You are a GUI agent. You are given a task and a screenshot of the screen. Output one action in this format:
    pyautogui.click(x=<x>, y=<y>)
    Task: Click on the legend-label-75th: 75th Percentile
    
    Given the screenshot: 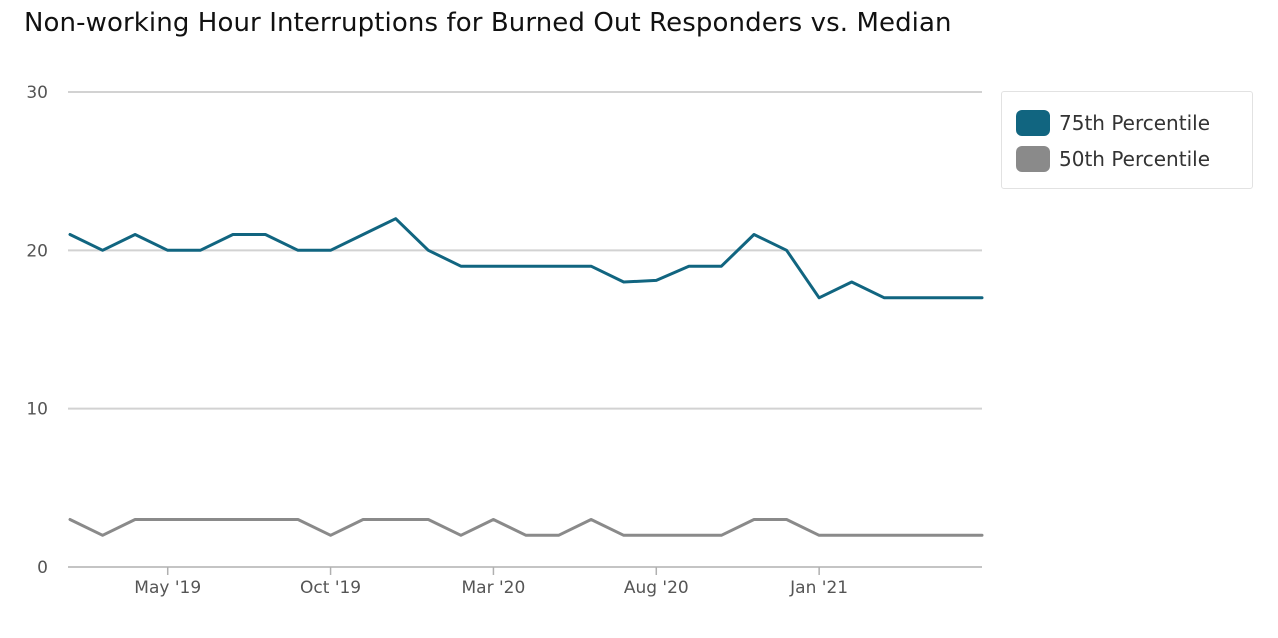 What is the action you would take?
    pyautogui.click(x=1134, y=123)
    